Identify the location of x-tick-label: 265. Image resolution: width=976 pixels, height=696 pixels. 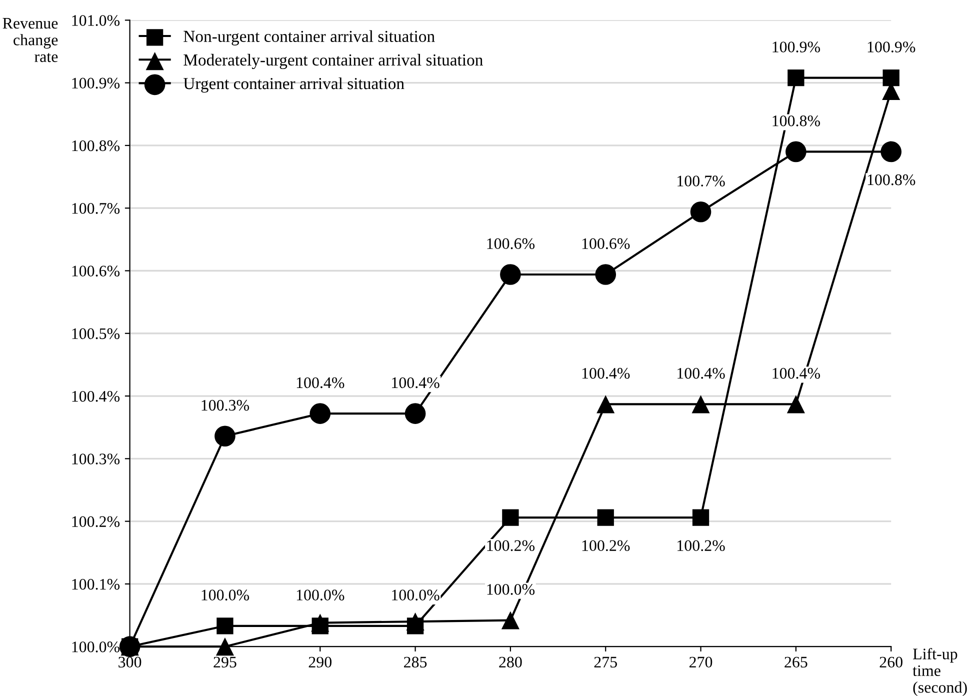
(796, 662).